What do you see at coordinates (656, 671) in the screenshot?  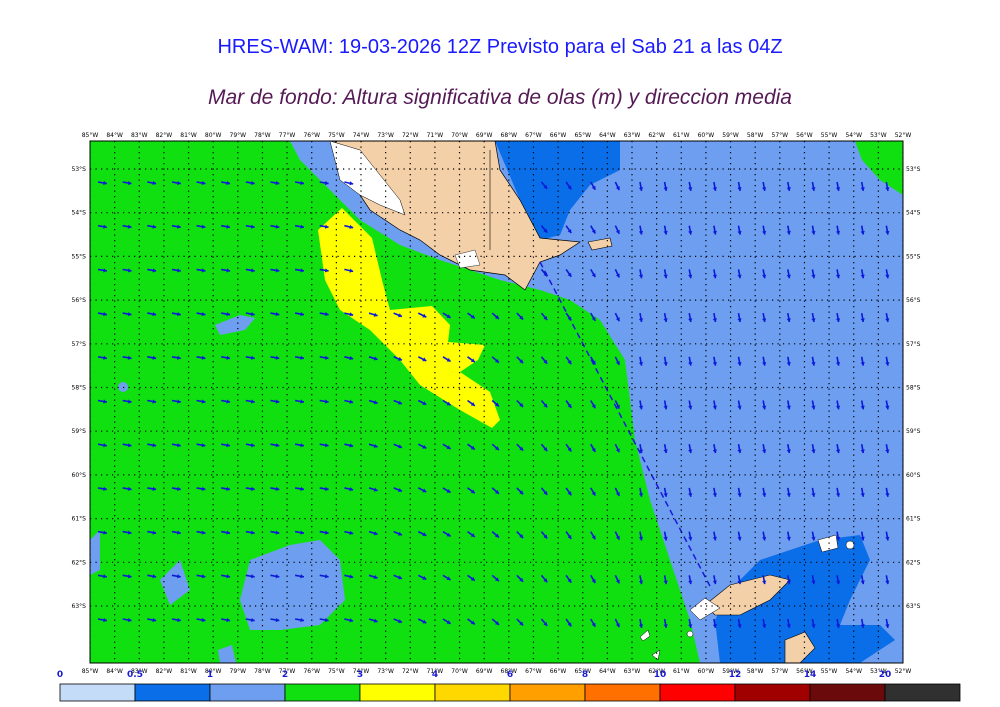 I see `lon-label-bottom: 62°W` at bounding box center [656, 671].